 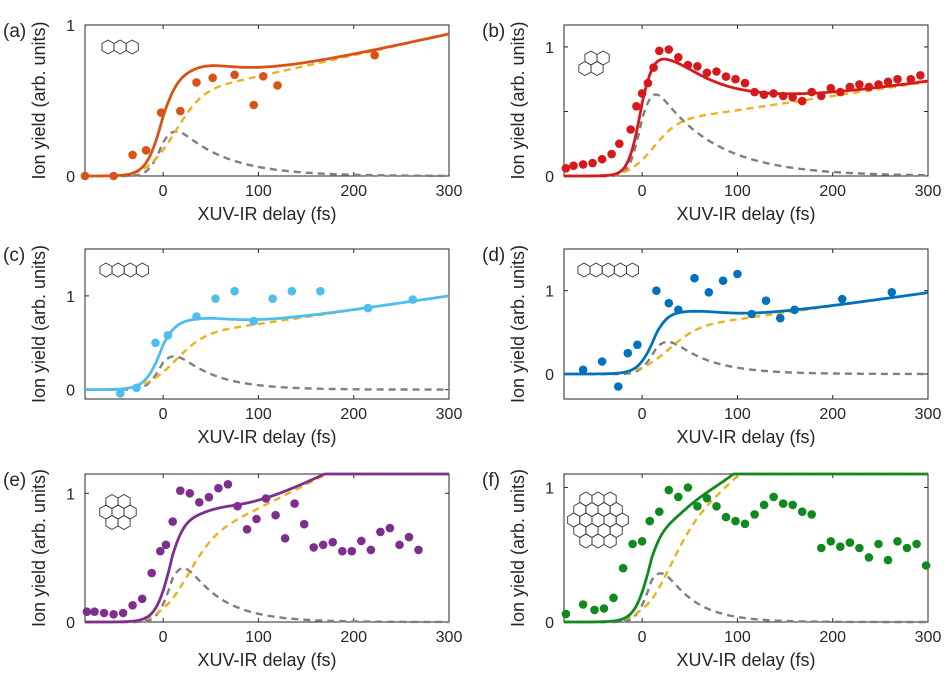 I want to click on panel-label: (b), so click(x=493, y=31).